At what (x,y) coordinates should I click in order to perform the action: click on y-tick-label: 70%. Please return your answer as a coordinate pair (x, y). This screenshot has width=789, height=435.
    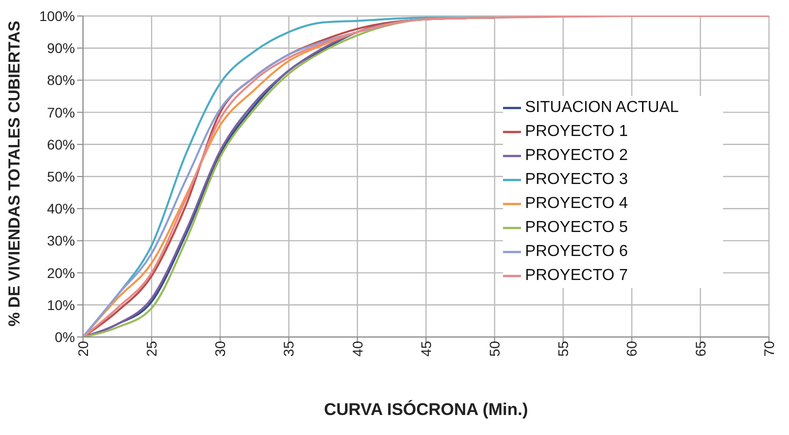
    Looking at the image, I should click on (60, 112).